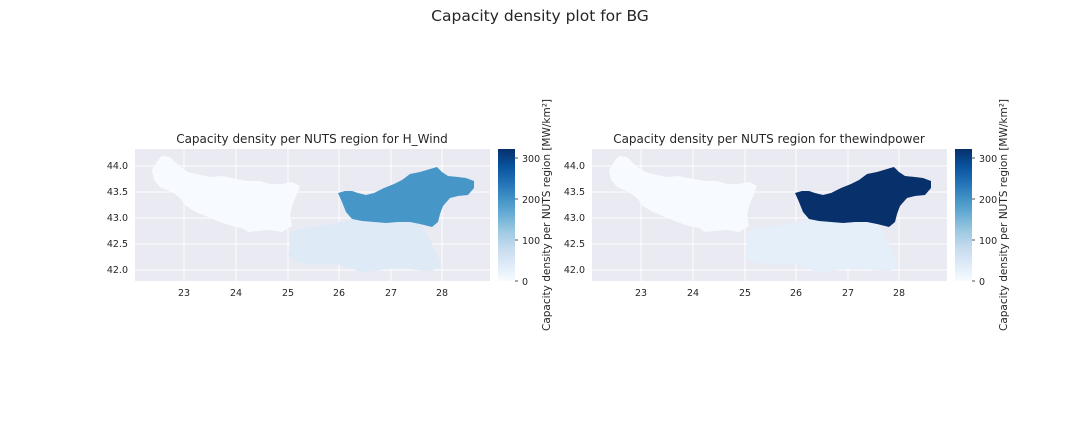 The width and height of the screenshot is (1080, 432). What do you see at coordinates (540, 16) in the screenshot?
I see `figure-title: Capacity density plot for BG` at bounding box center [540, 16].